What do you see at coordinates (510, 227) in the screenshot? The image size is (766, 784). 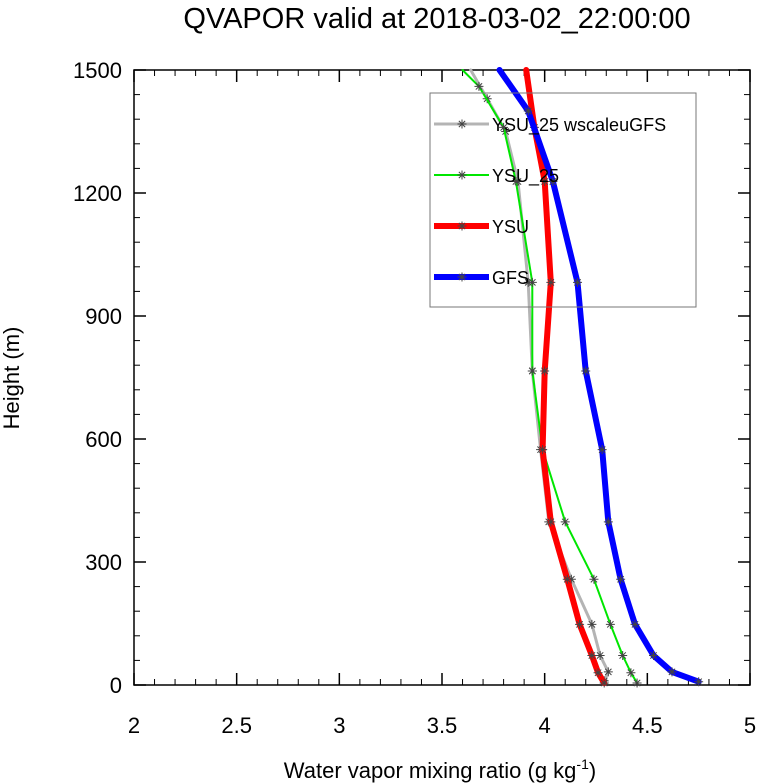 I see `legend-label: YSU` at bounding box center [510, 227].